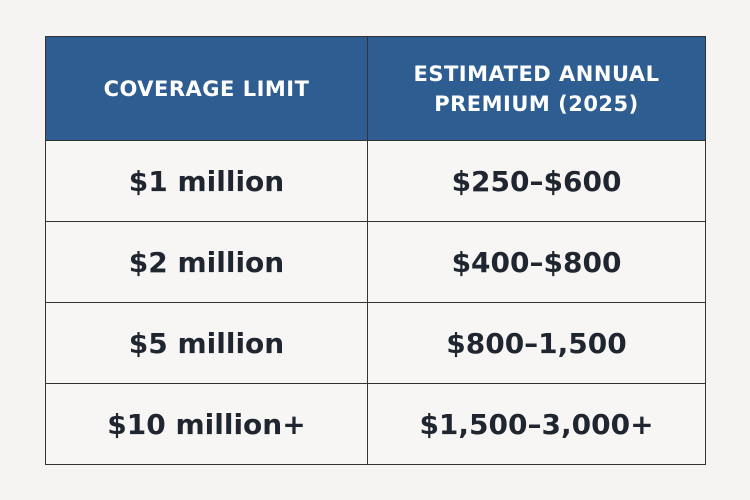 This screenshot has height=500, width=750. I want to click on coverage-cell: $2 million, so click(206, 262).